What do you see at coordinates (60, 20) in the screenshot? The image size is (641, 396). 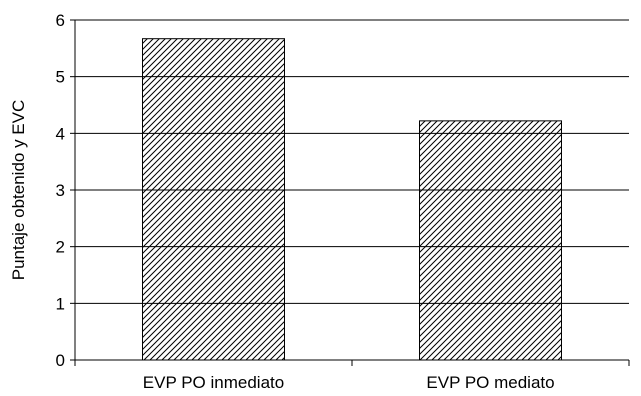 I see `y-tick-label: 6` at bounding box center [60, 20].